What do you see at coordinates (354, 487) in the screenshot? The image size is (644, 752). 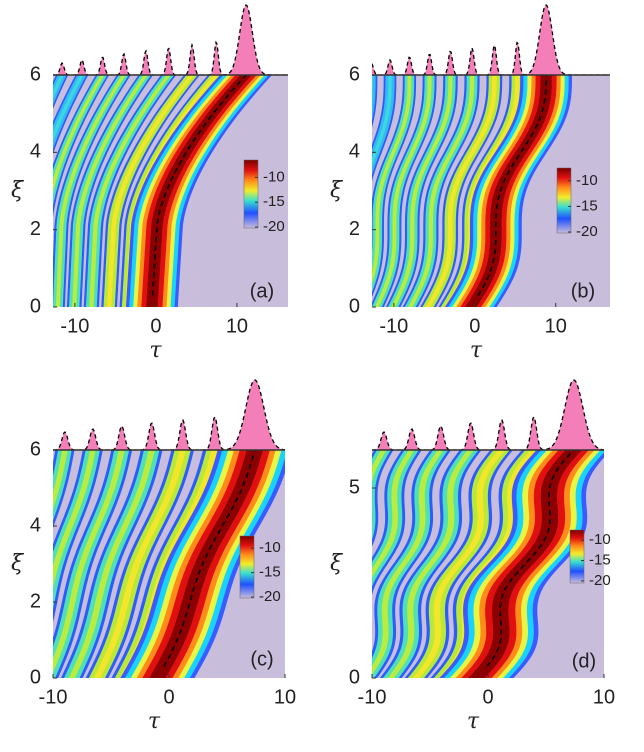 I see `y-tick-label: 5` at bounding box center [354, 487].